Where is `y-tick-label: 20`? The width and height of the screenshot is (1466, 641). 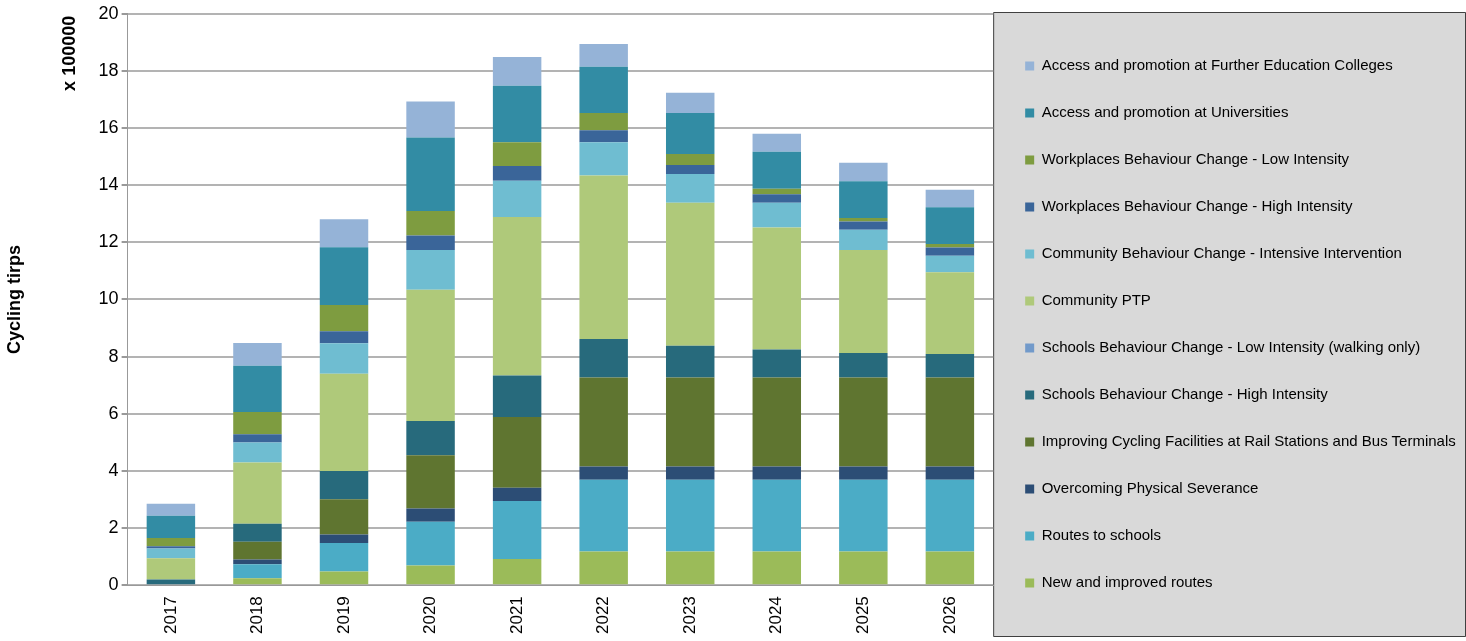
y-tick-label: 20 is located at coordinates (108, 12).